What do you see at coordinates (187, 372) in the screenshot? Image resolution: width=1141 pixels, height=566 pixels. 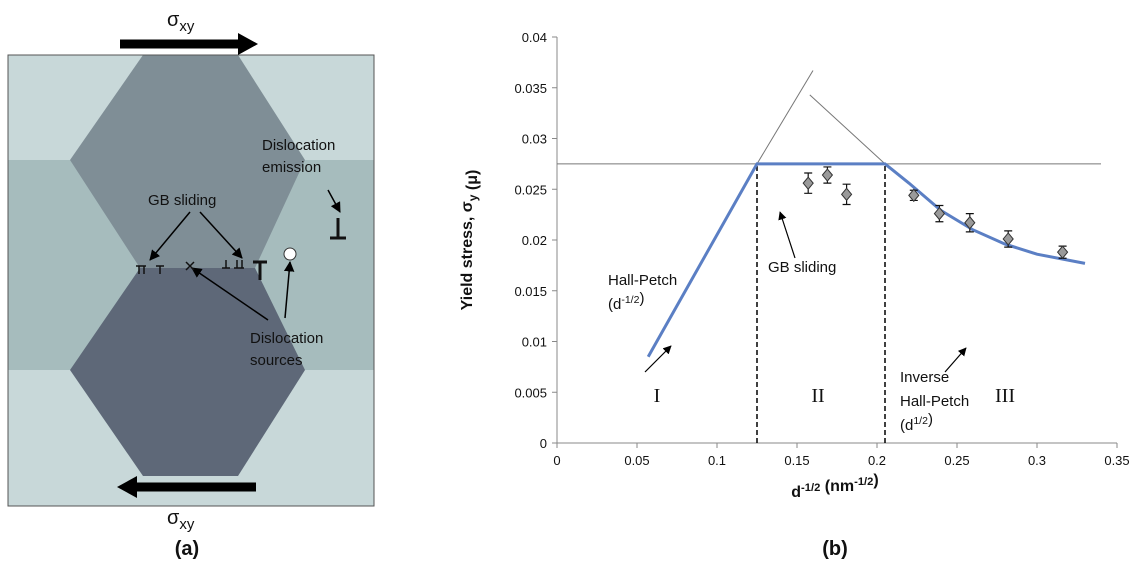 I see `grain-bottom` at bounding box center [187, 372].